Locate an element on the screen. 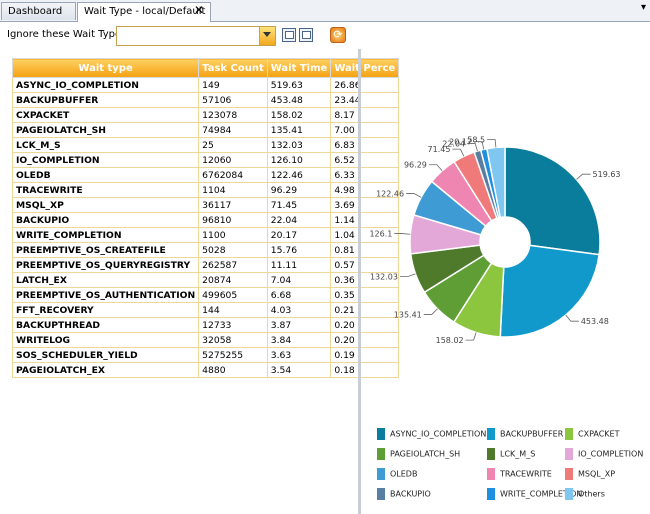  column-header-wait-percent: Wait Perce is located at coordinates (365, 68).